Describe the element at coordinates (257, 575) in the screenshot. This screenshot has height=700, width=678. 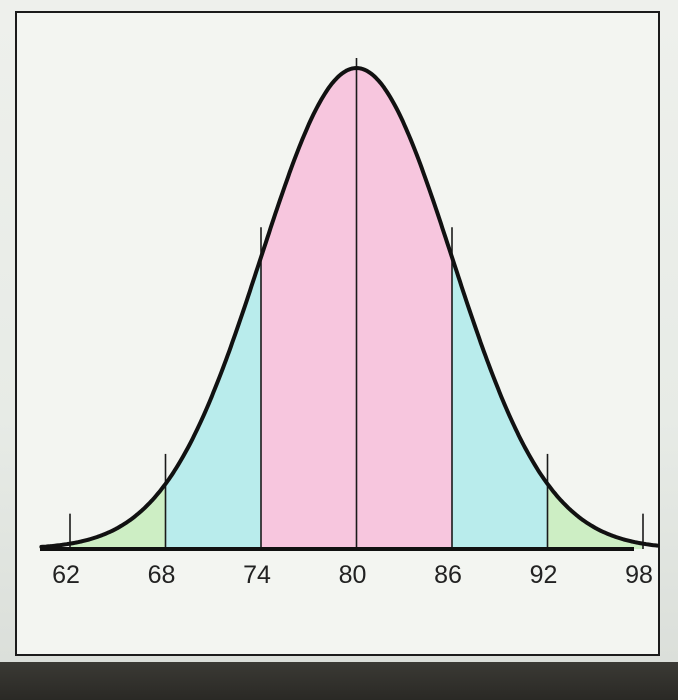
I see `tick-label-74: 74` at that location.